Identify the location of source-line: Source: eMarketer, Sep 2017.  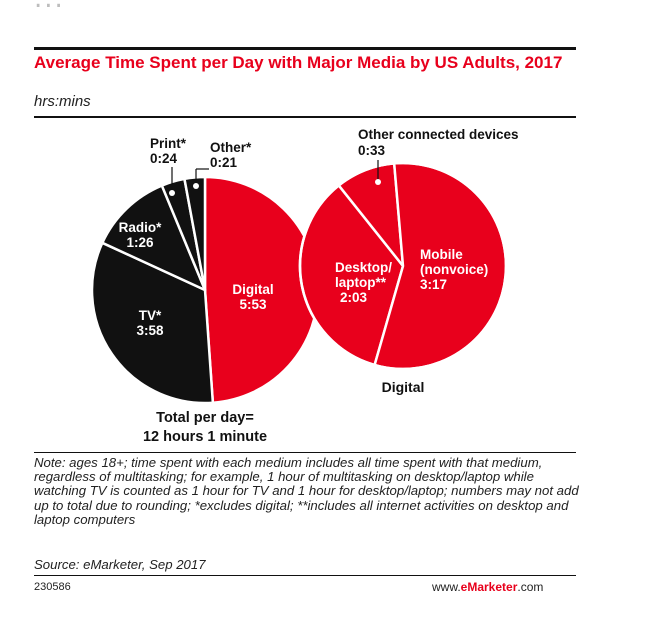
(120, 564).